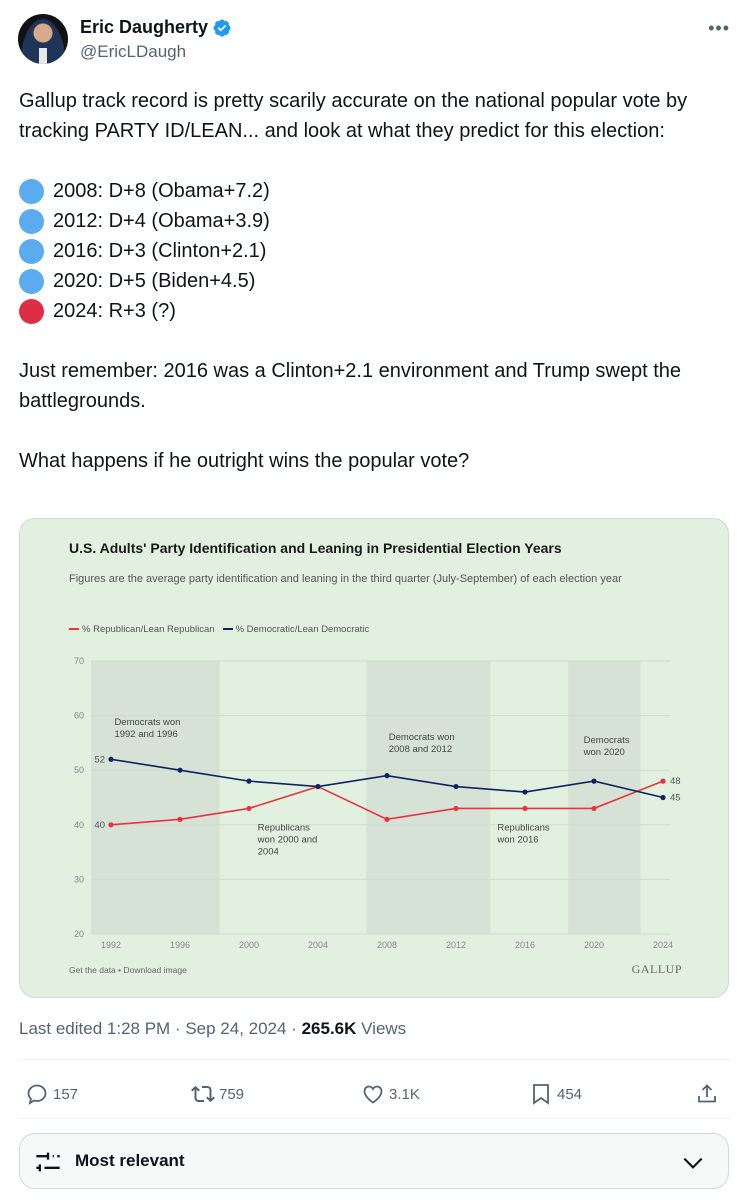 The height and width of the screenshot is (1200, 749). What do you see at coordinates (329, 1028) in the screenshot?
I see `views-count: 265.6K` at bounding box center [329, 1028].